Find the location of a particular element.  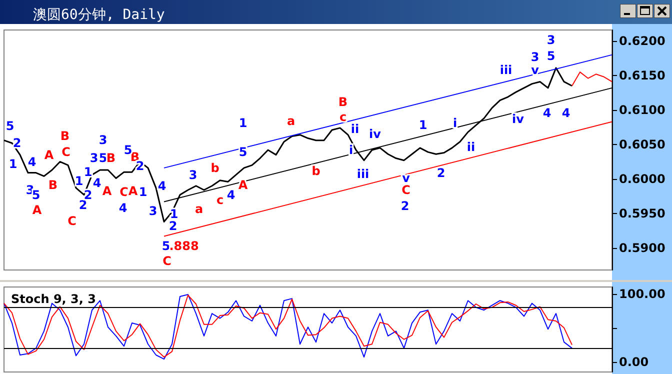

y-tick-label: 0.6200 is located at coordinates (642, 41).